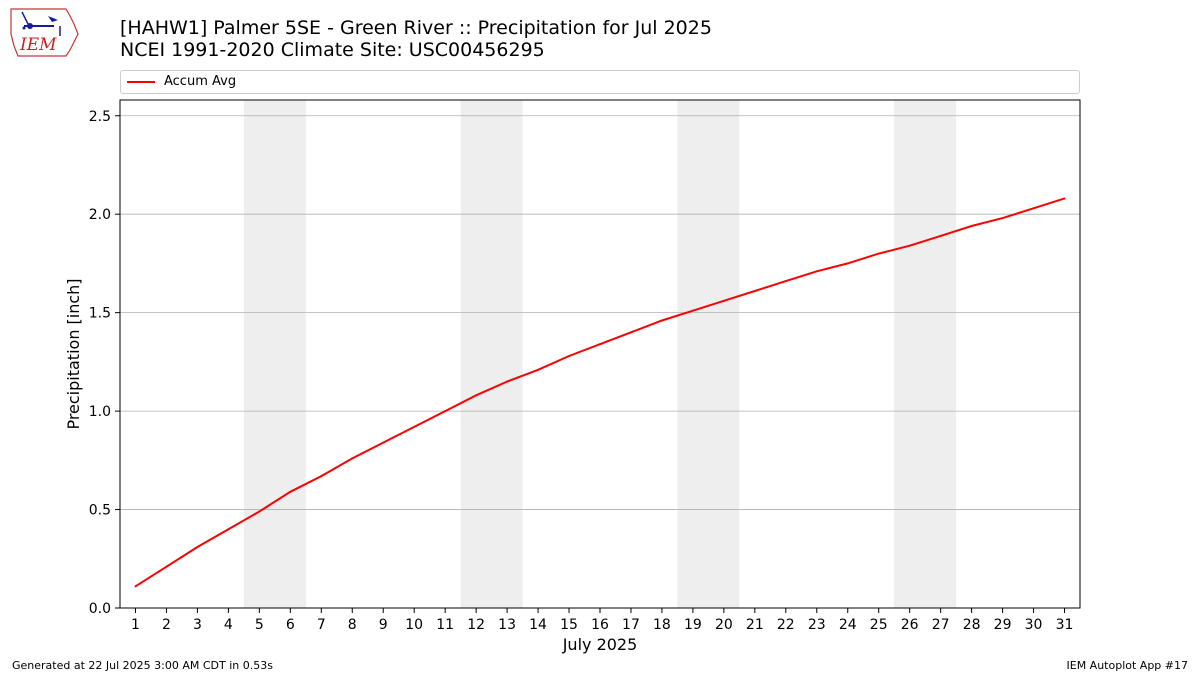 Image resolution: width=1200 pixels, height=675 pixels. What do you see at coordinates (600, 644) in the screenshot?
I see `x-axis-label: July 2025` at bounding box center [600, 644].